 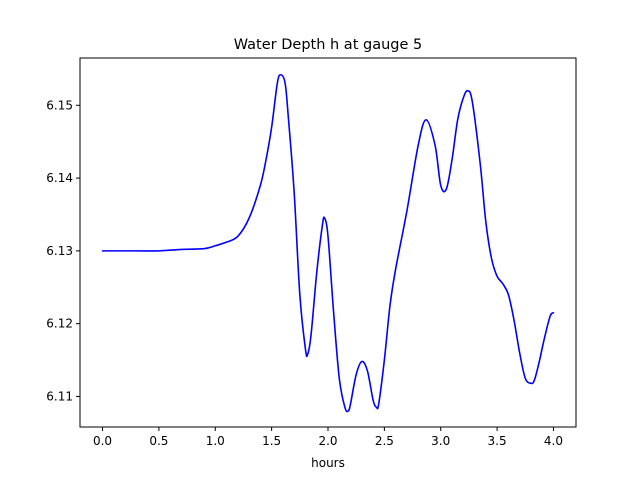 What do you see at coordinates (553, 441) in the screenshot?
I see `x-tick-label: 4.0` at bounding box center [553, 441].